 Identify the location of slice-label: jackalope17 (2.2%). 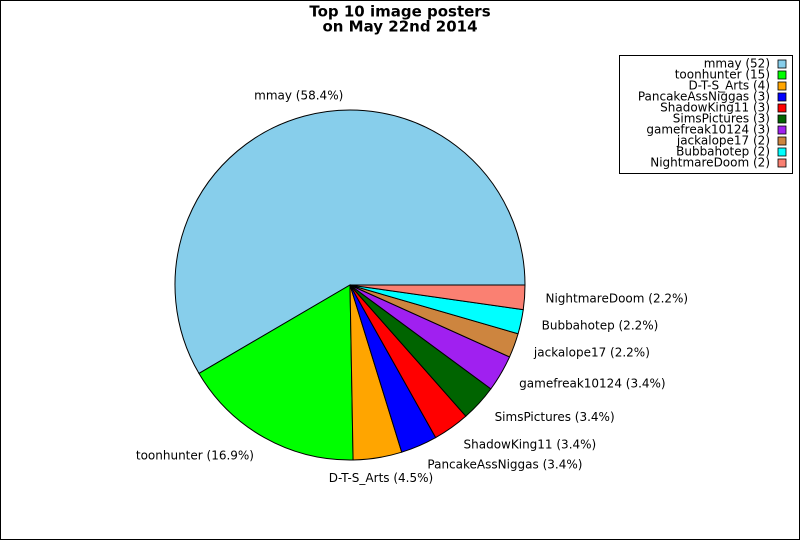
(591, 352).